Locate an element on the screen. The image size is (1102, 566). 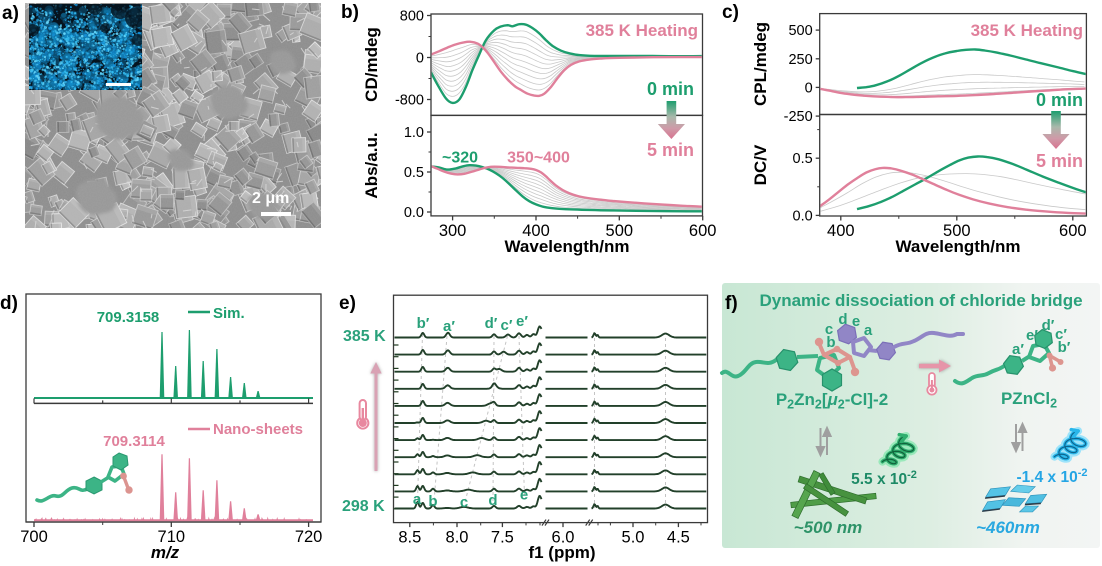
svg-text: a) is located at coordinates (10, 13).